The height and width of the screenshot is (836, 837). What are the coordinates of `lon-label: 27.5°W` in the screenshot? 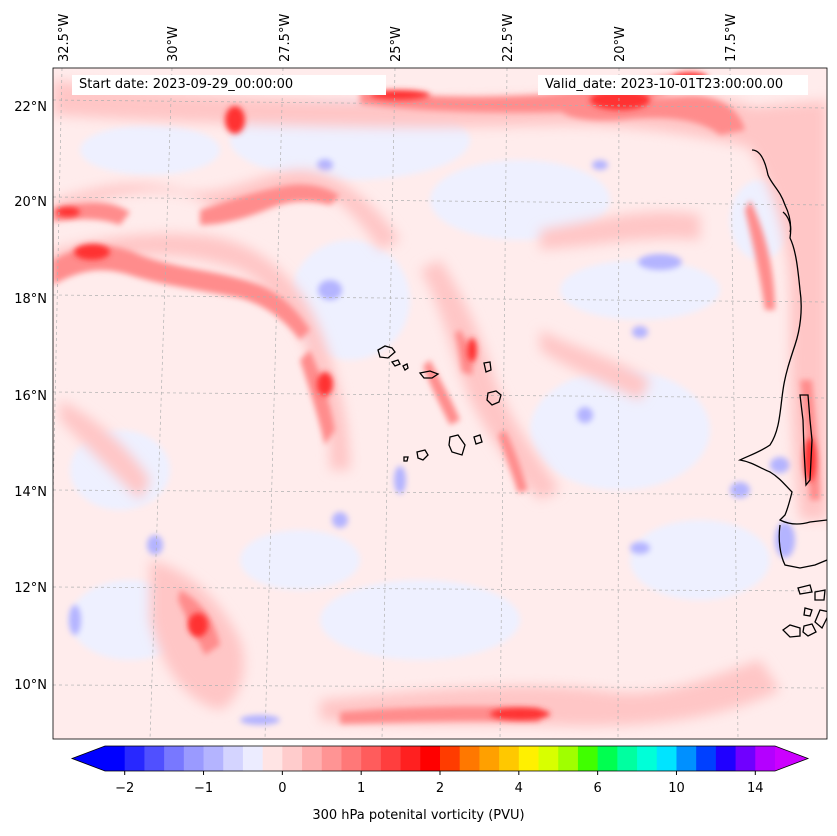 It's located at (285, 38).